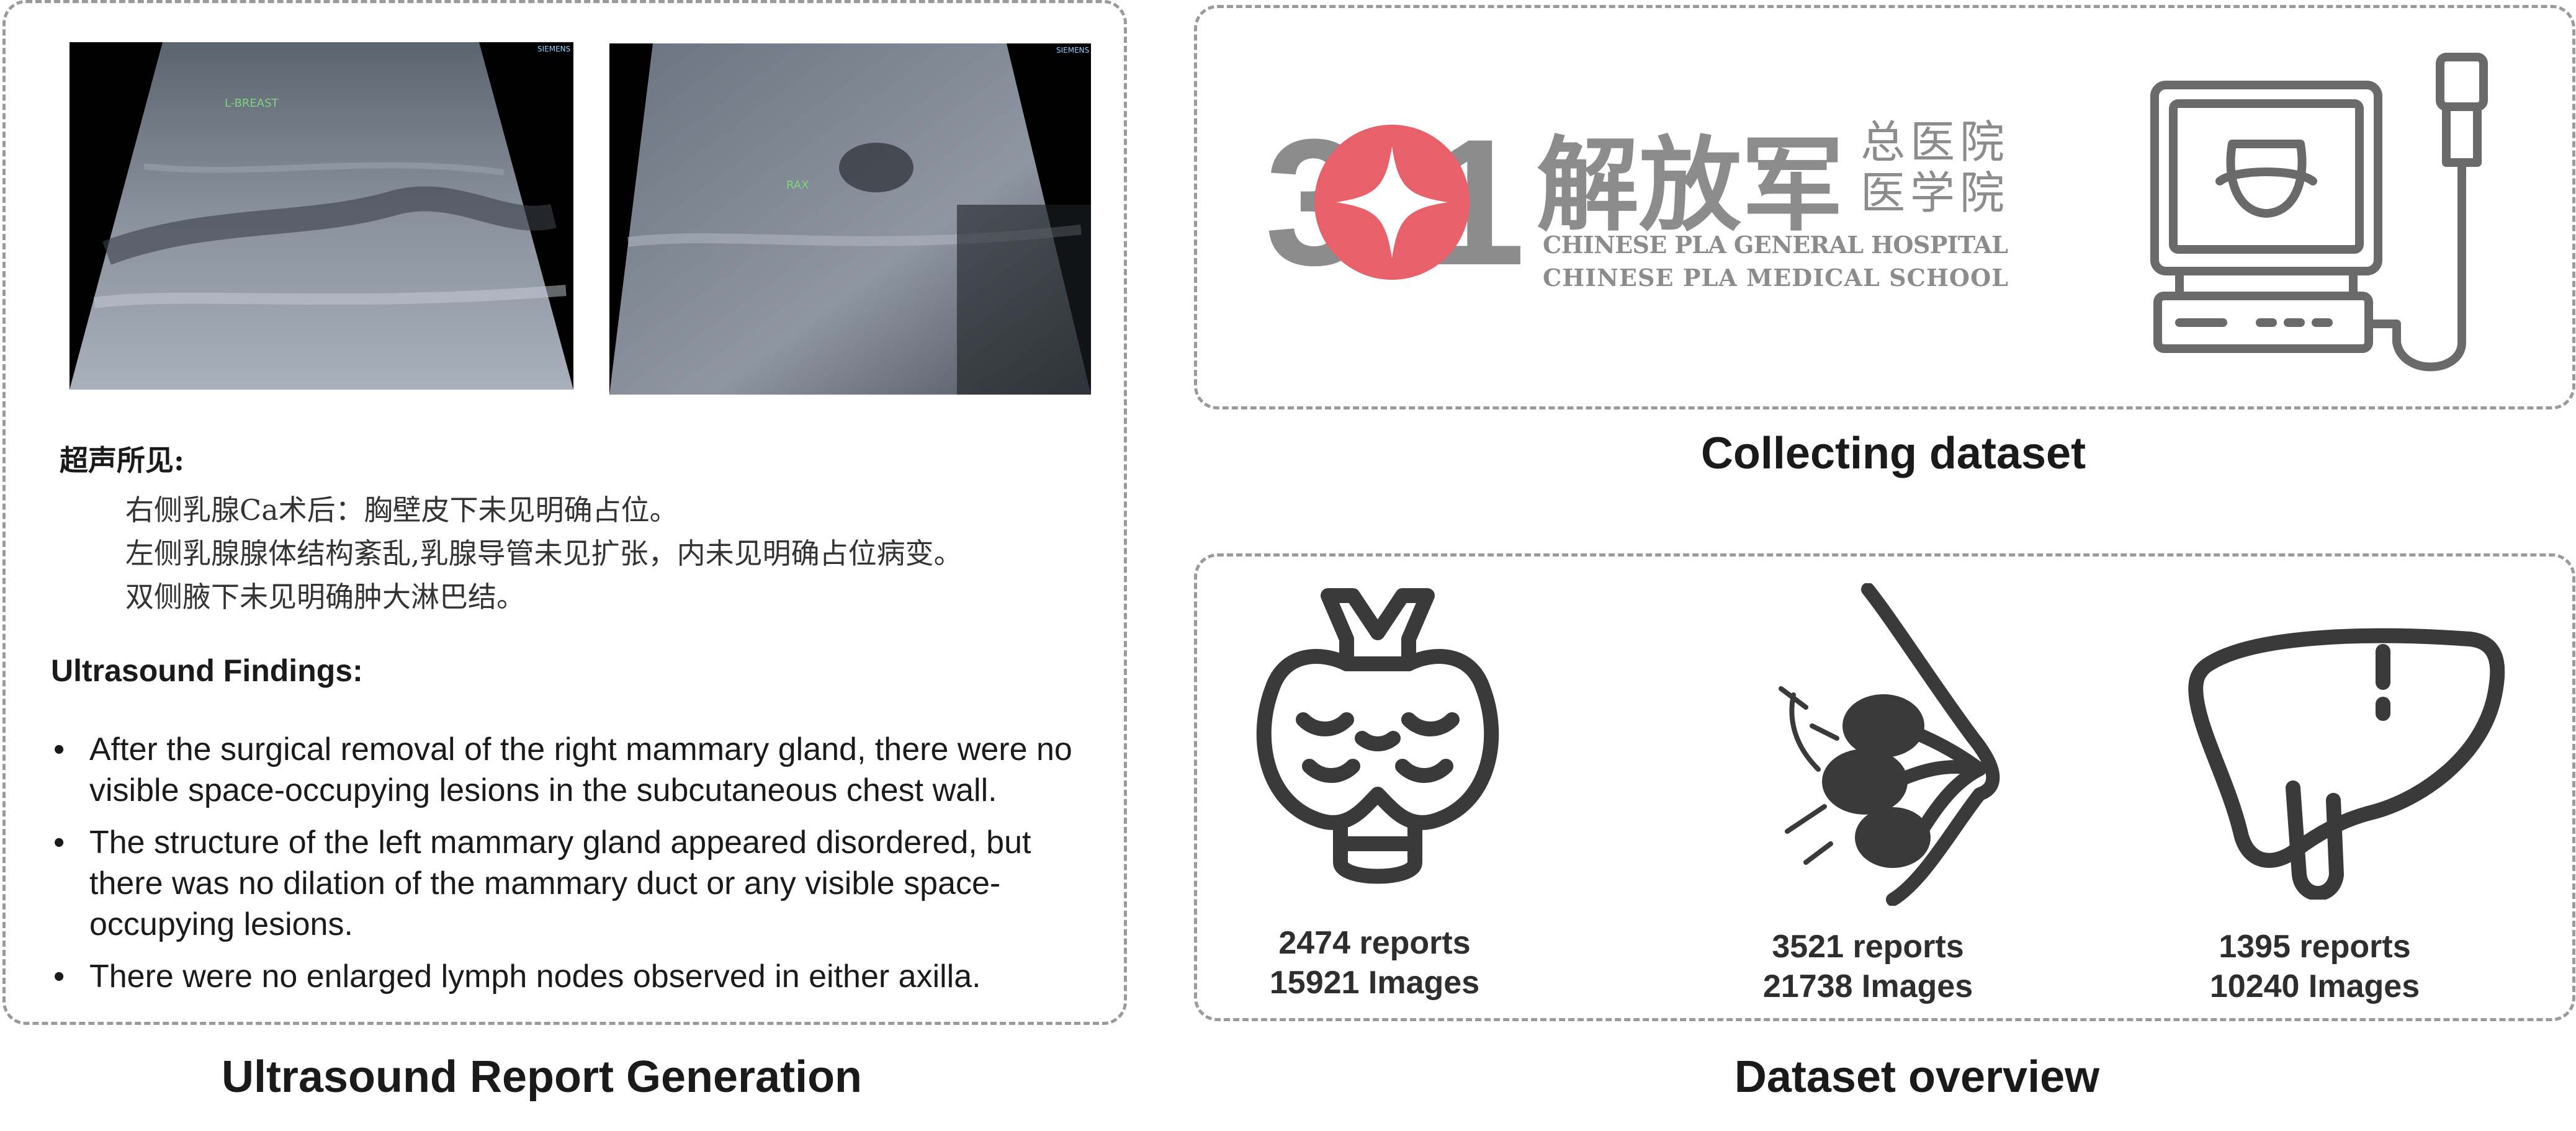  Describe the element at coordinates (2315, 966) in the screenshot. I see `dataset-stat-liver: 1395 reports 10240 Images` at that location.